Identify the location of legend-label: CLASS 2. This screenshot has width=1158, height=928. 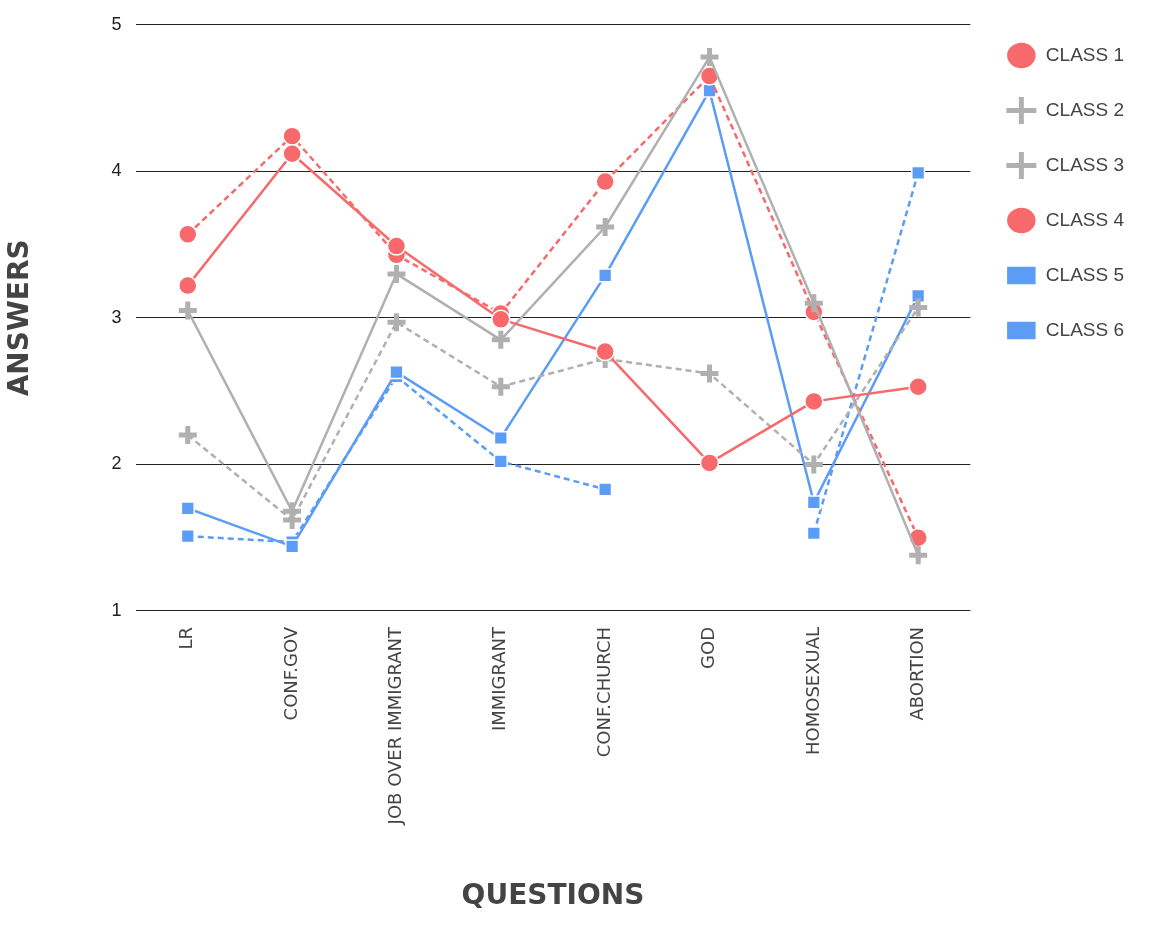
(1084, 109).